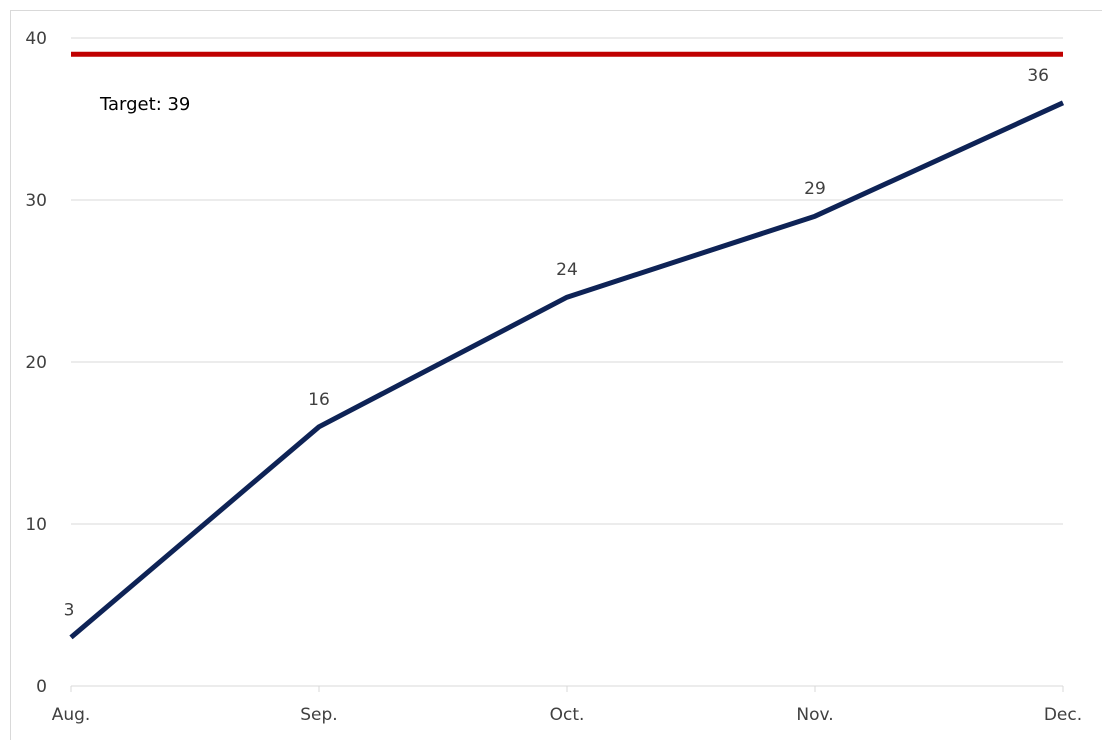  I want to click on target-label: Target: 39, so click(144, 104).